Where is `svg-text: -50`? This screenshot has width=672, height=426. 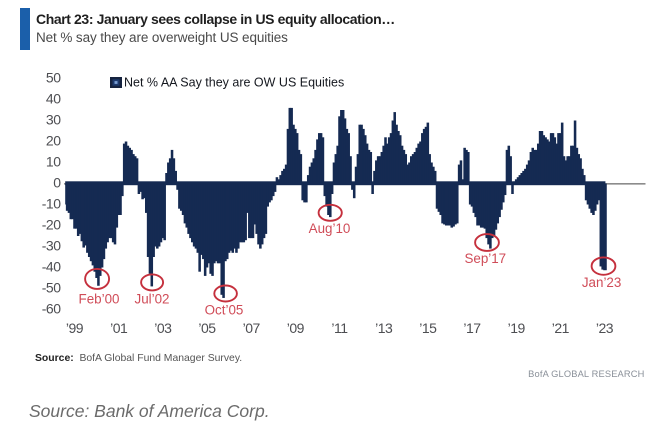
svg-text: -50 is located at coordinates (51, 287).